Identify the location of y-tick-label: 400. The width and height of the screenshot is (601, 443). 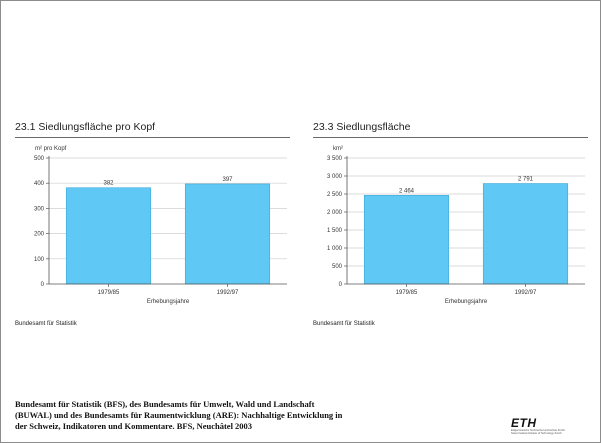
(39, 184).